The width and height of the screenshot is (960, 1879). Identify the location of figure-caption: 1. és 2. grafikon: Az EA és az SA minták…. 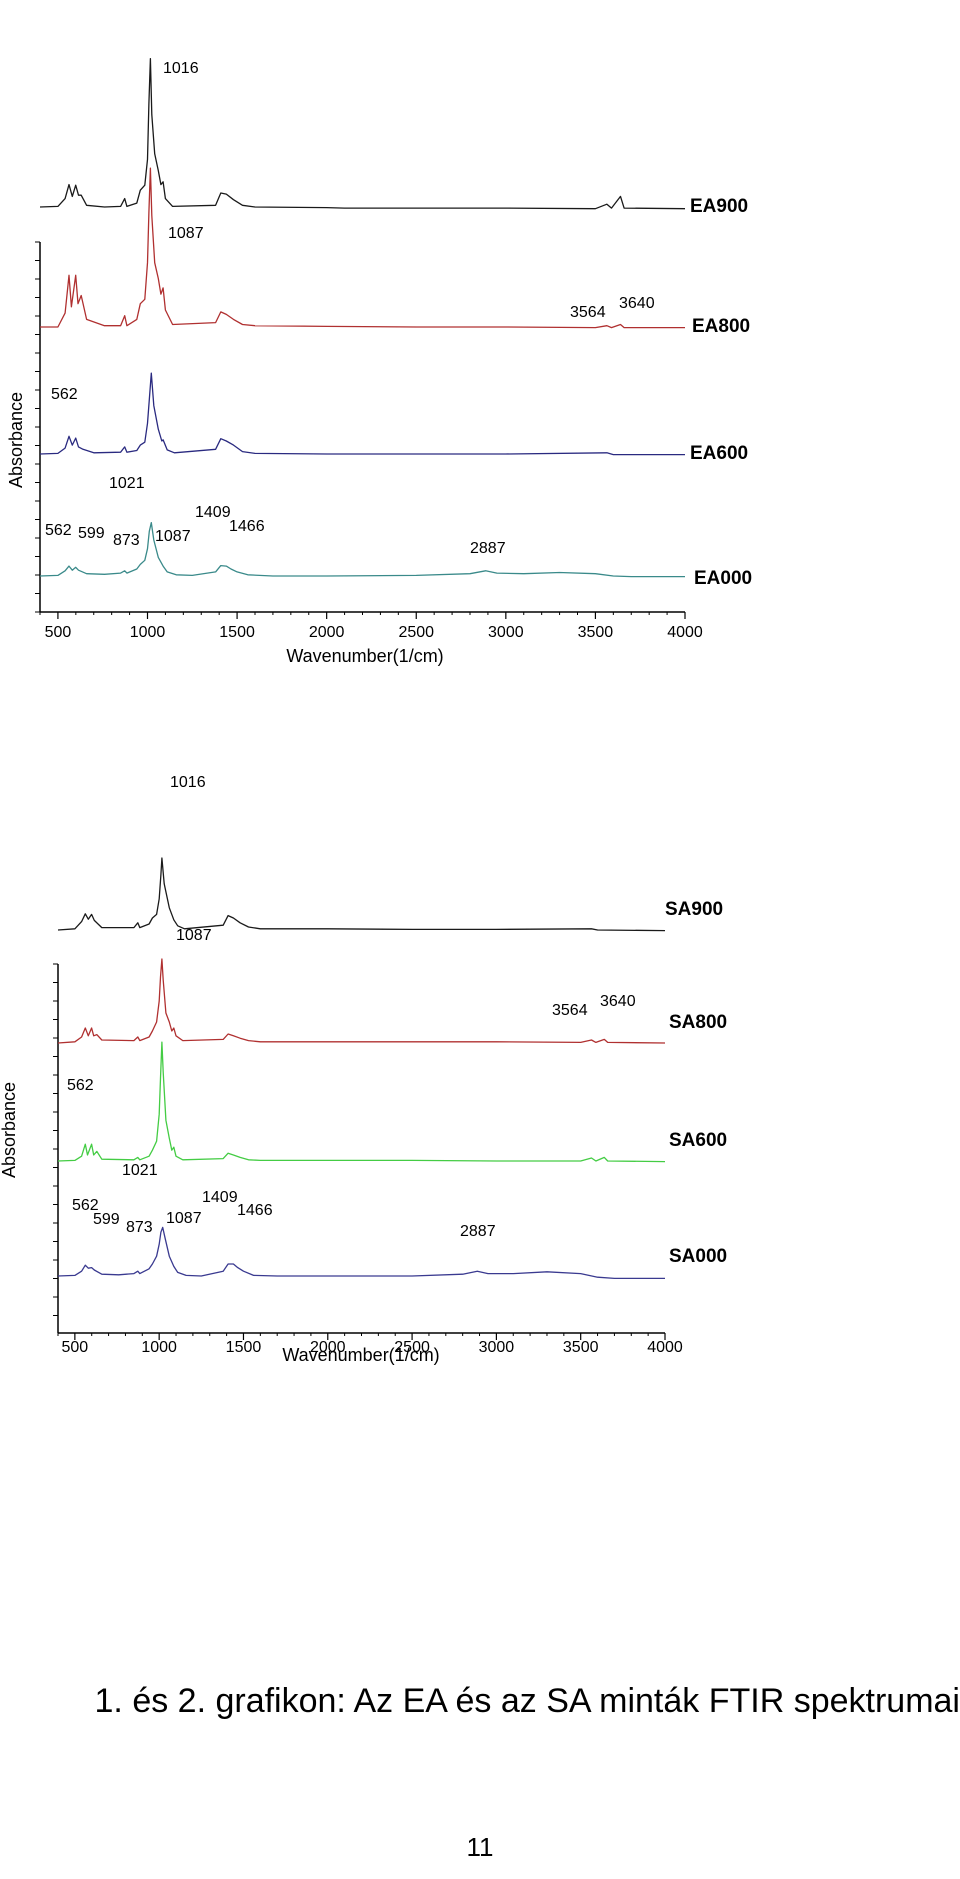
(527, 1701).